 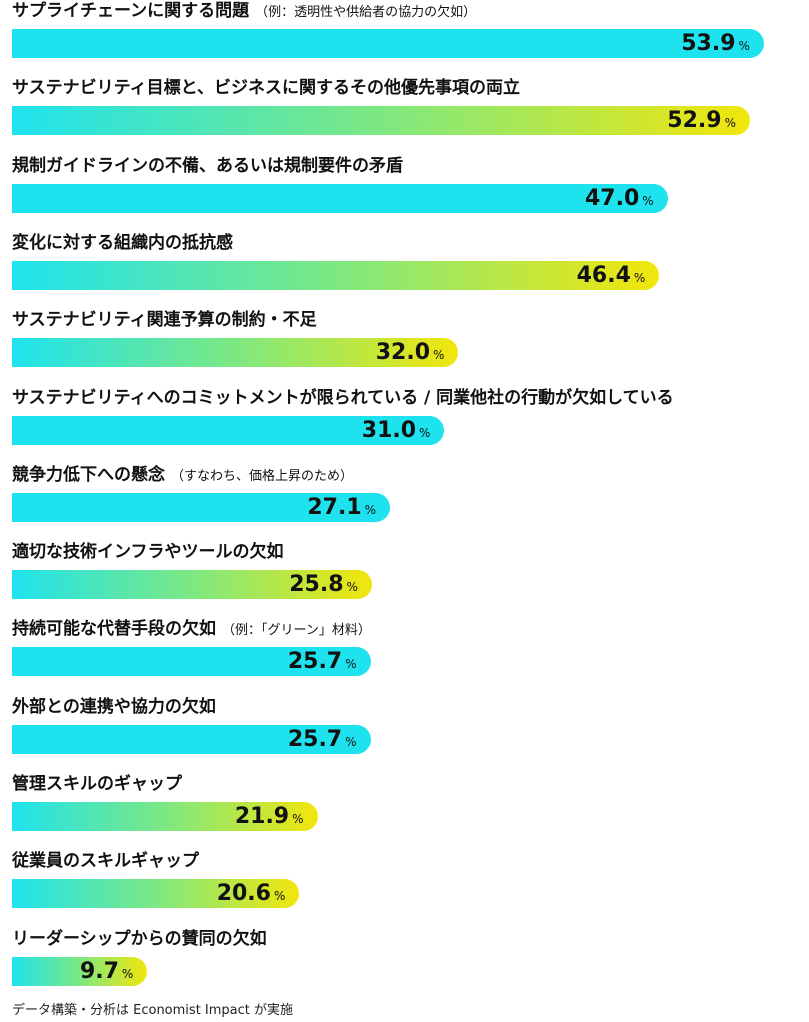 I want to click on value-number: 31.0, so click(x=389, y=430).